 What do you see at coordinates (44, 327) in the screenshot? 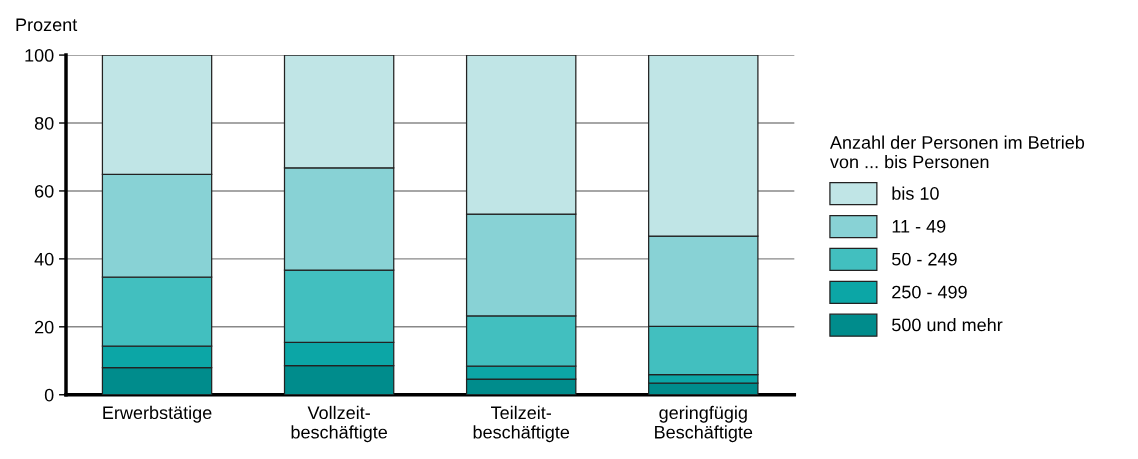
I see `y-tick-label: 20` at bounding box center [44, 327].